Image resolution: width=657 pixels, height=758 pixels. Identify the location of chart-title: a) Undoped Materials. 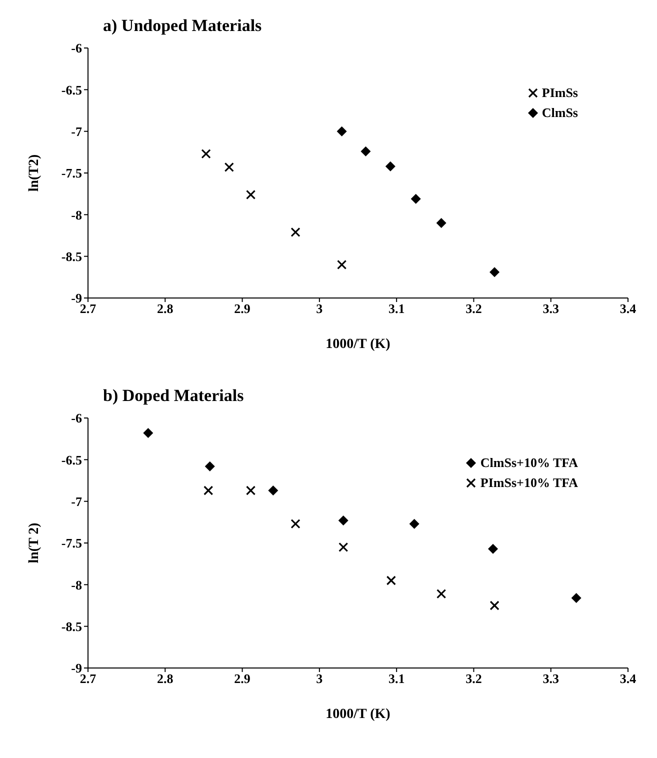
(182, 26).